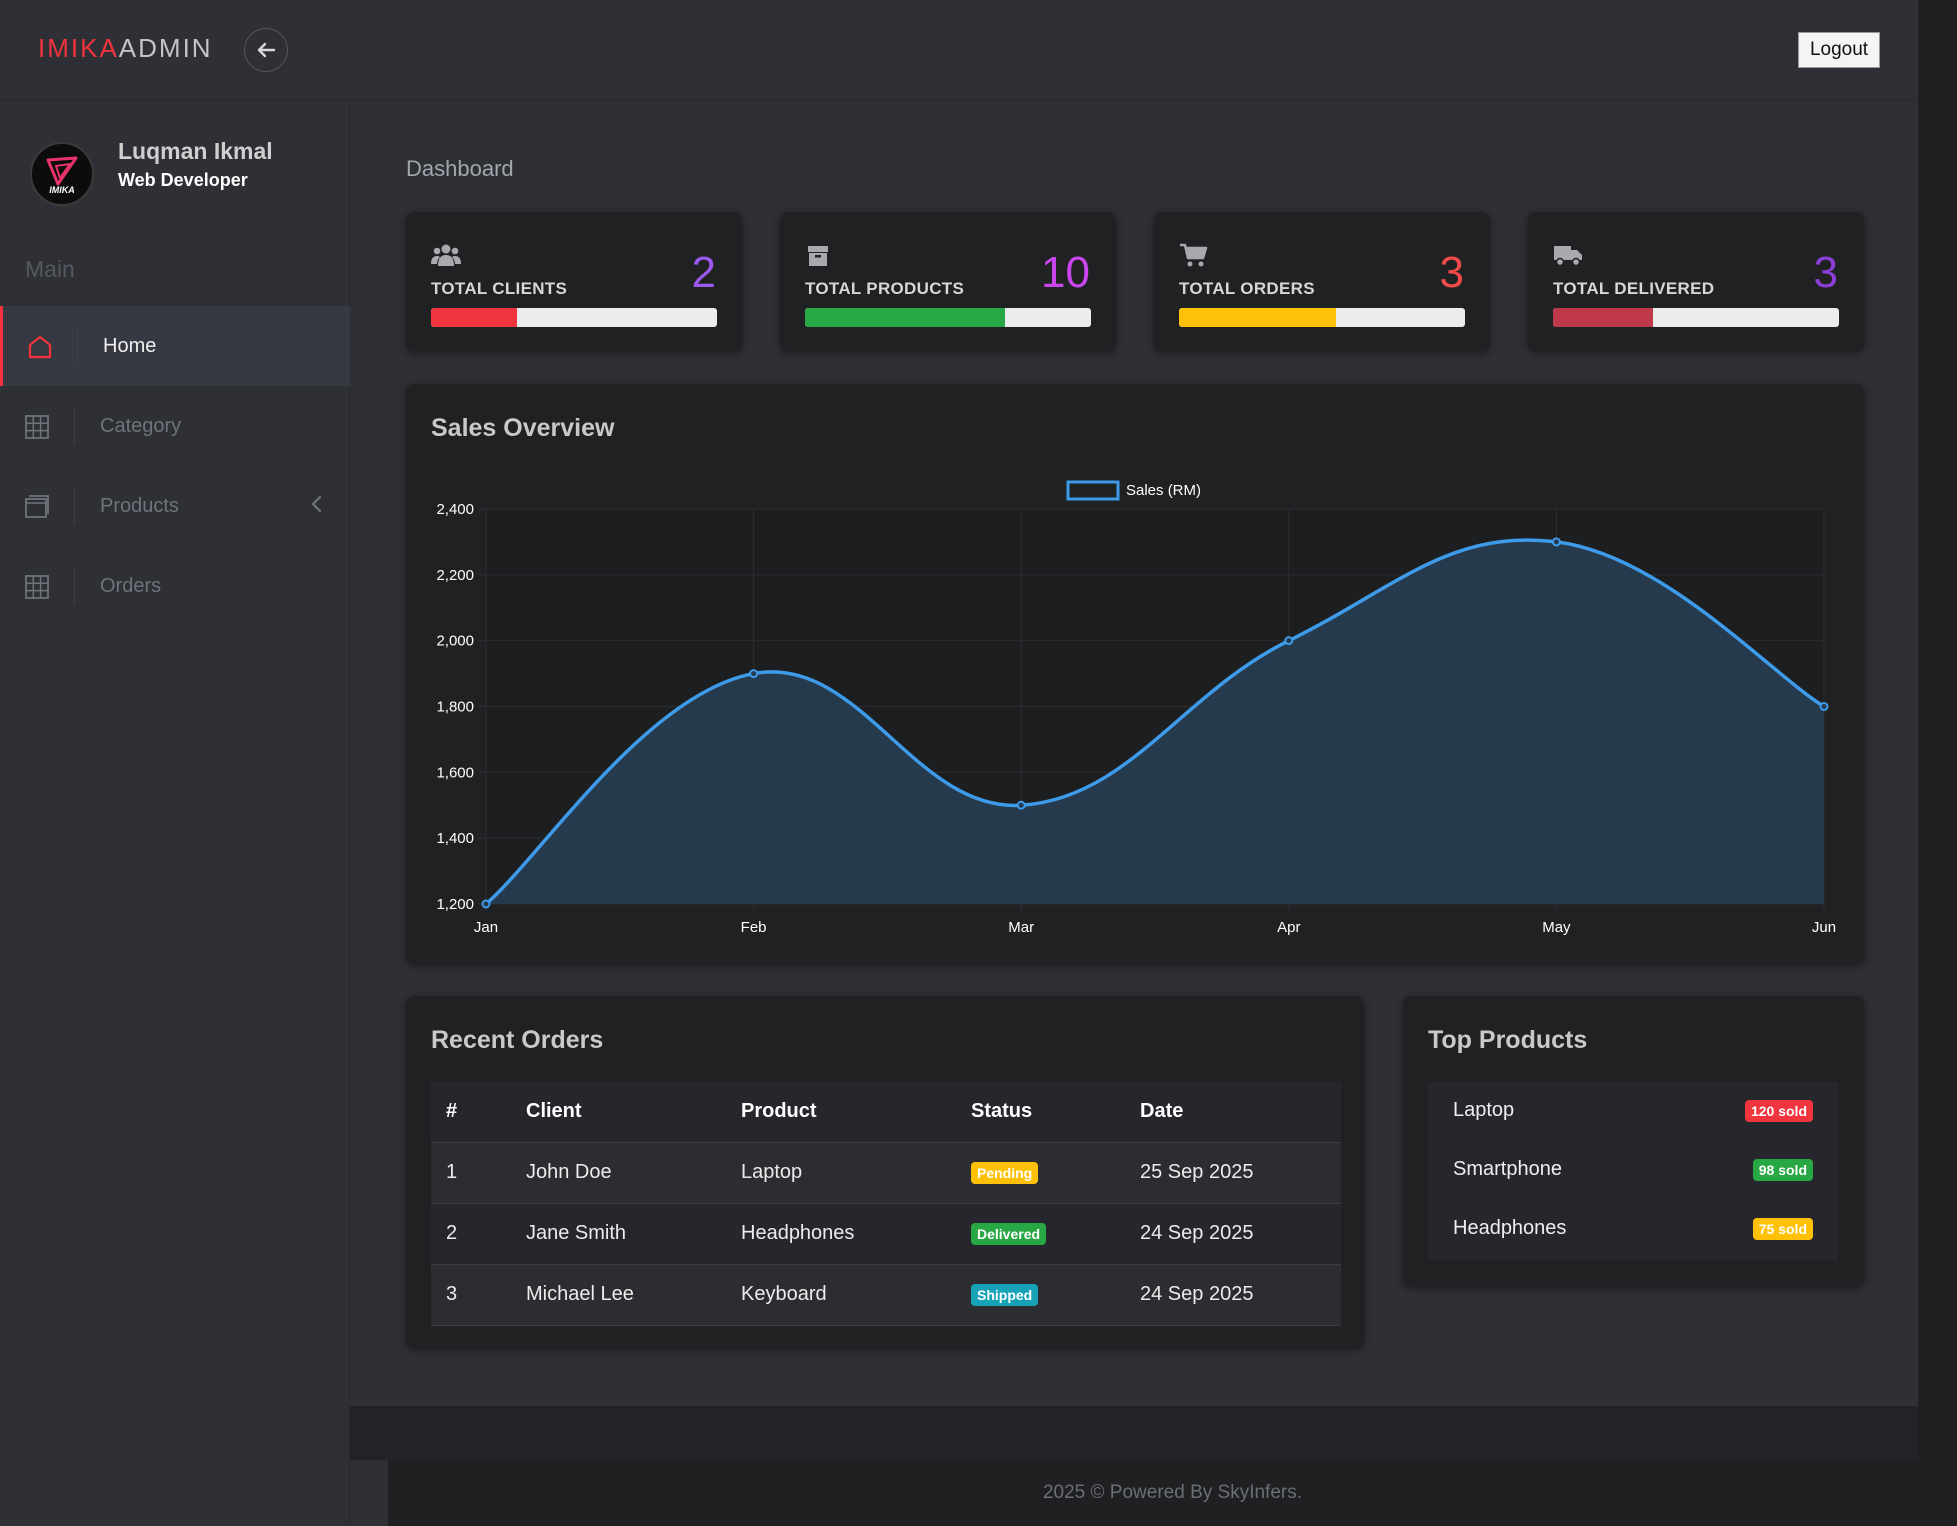 The height and width of the screenshot is (1526, 1957). I want to click on stat-card-total-orders: TOTAL ORDERS 3, so click(1322, 281).